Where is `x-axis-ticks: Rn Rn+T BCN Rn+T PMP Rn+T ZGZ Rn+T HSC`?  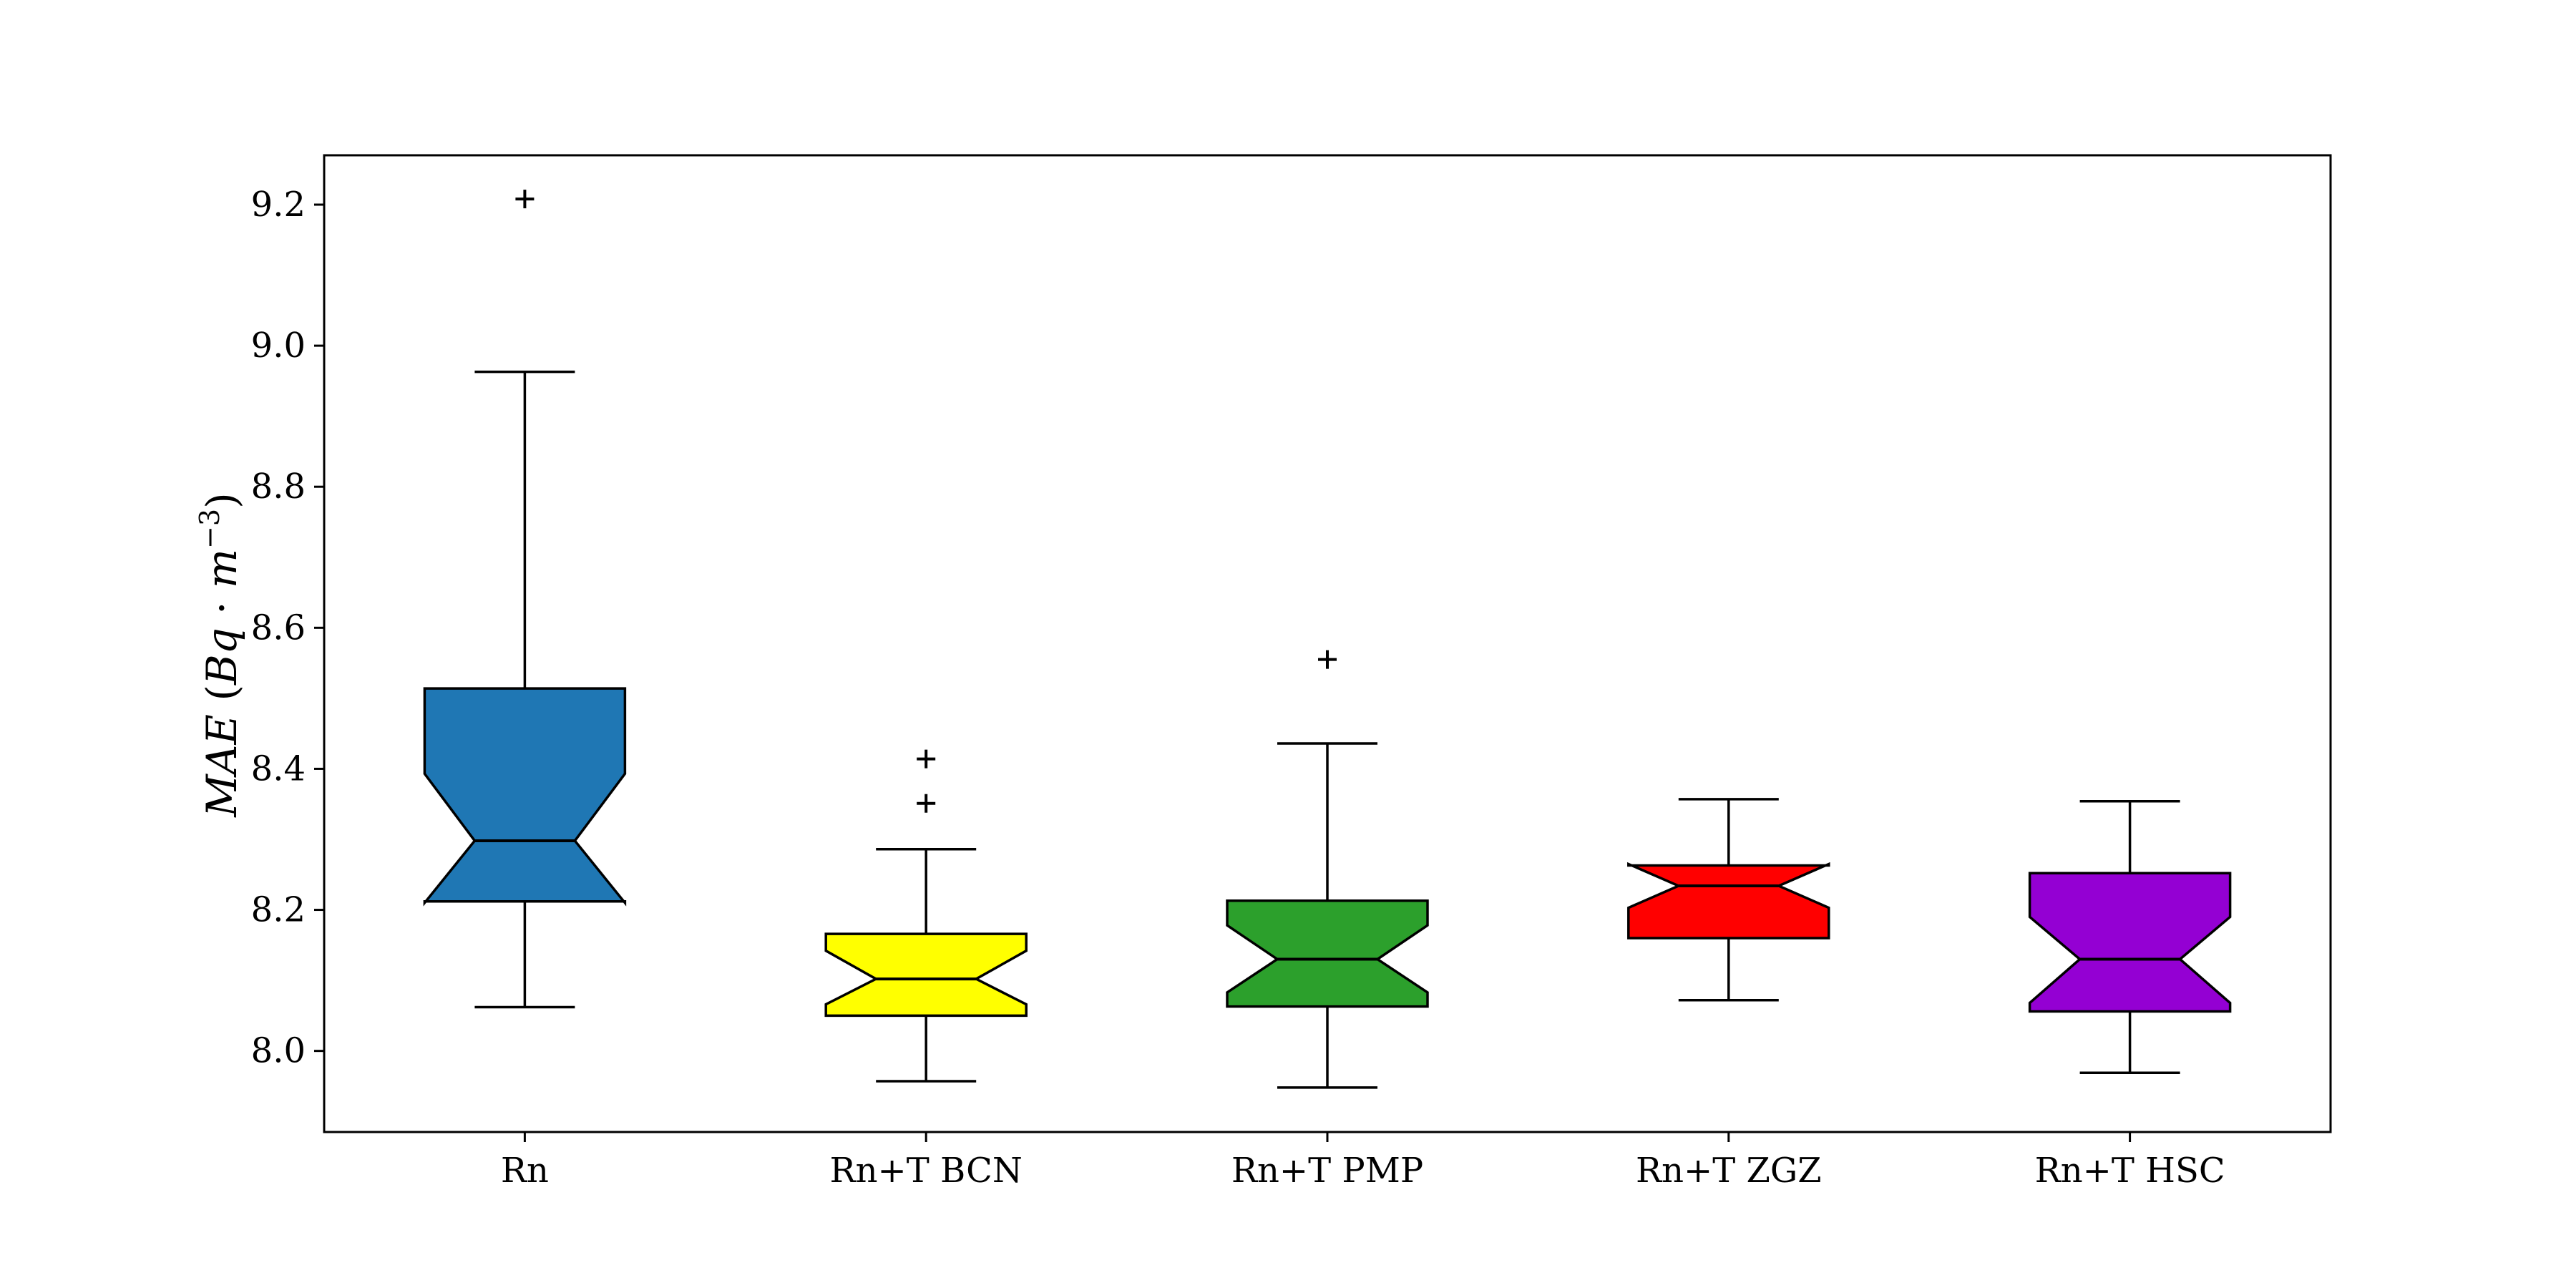
x-axis-ticks: Rn Rn+T BCN Rn+T PMP Rn+T ZGZ Rn+T HSC is located at coordinates (1363, 1161).